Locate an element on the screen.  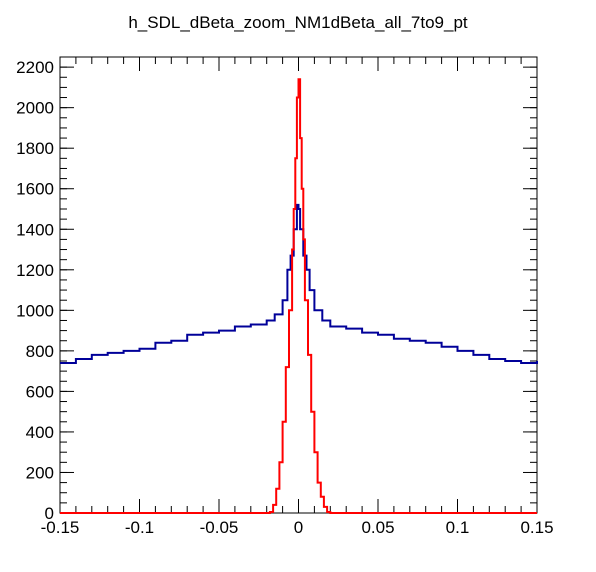
x-tick-label: 0 is located at coordinates (298, 527).